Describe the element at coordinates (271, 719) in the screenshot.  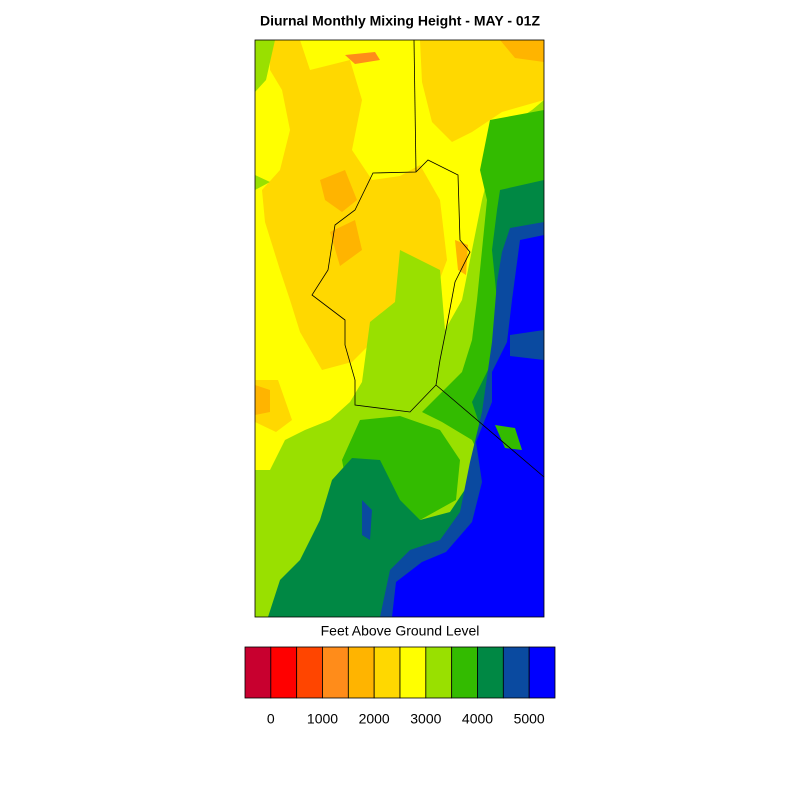
I see `colorbar-tick-label: 0` at that location.